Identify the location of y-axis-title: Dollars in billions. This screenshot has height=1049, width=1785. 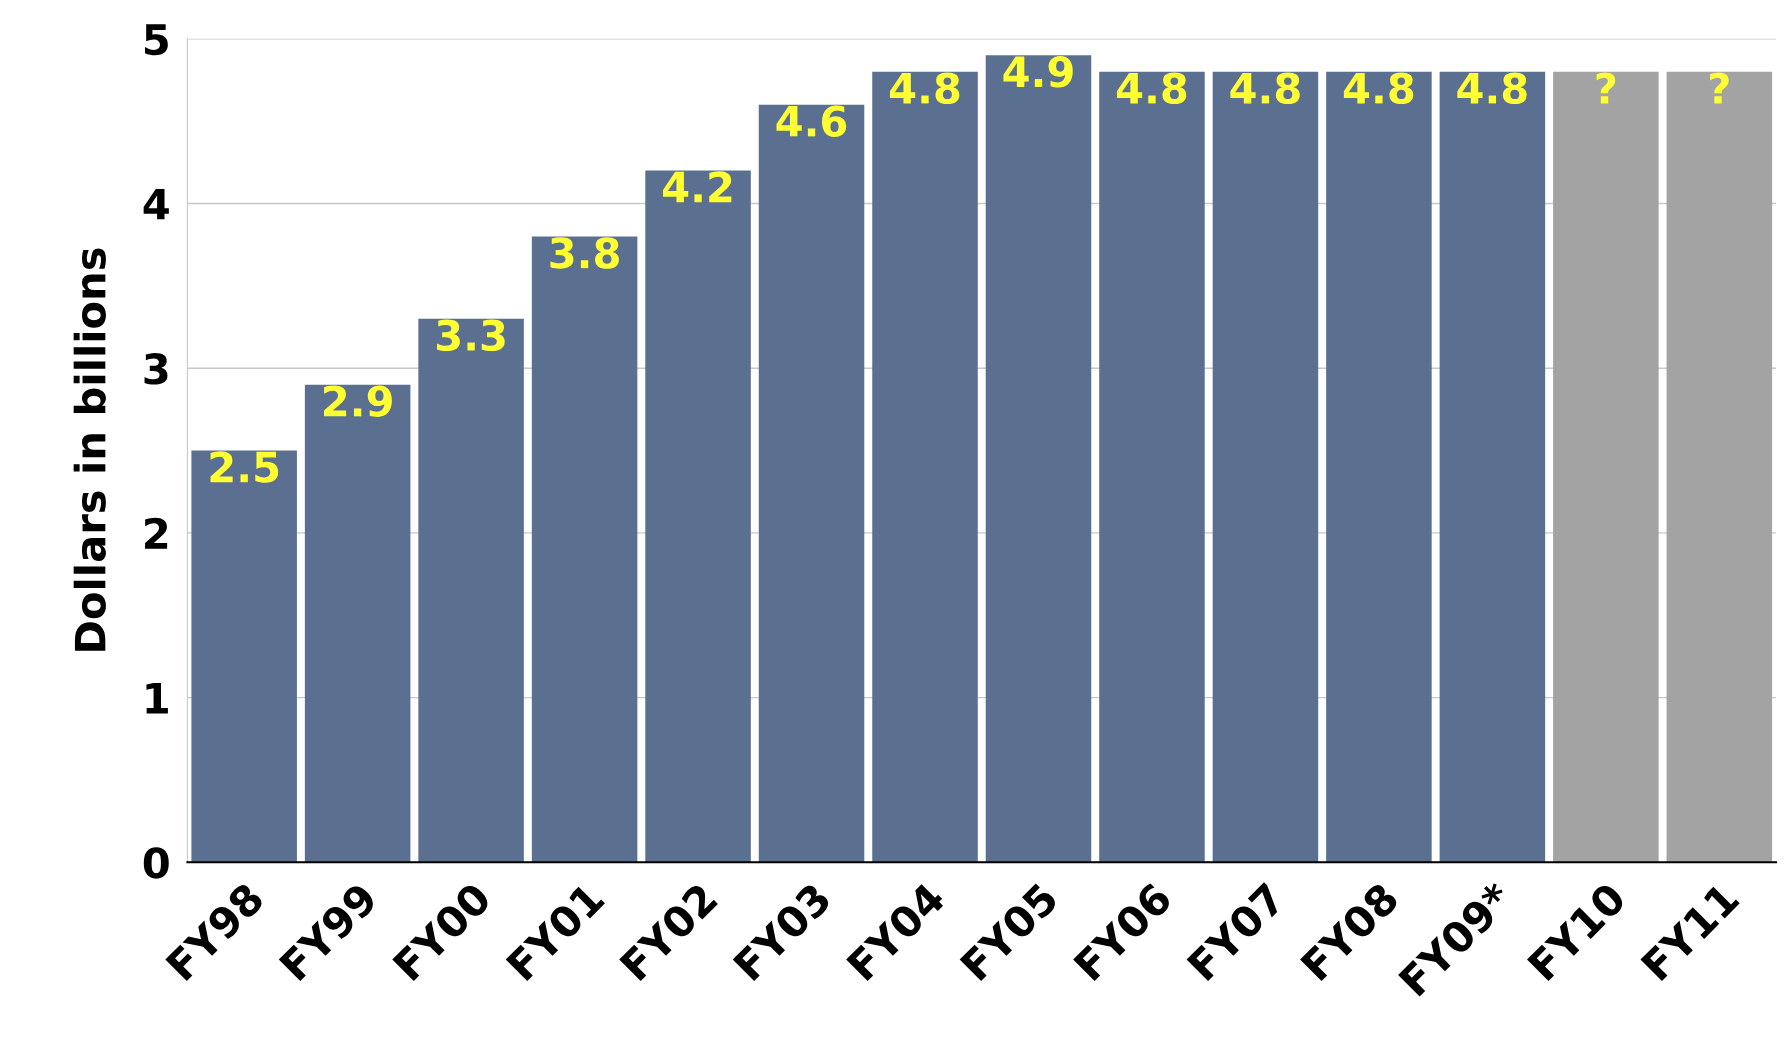
(89, 449).